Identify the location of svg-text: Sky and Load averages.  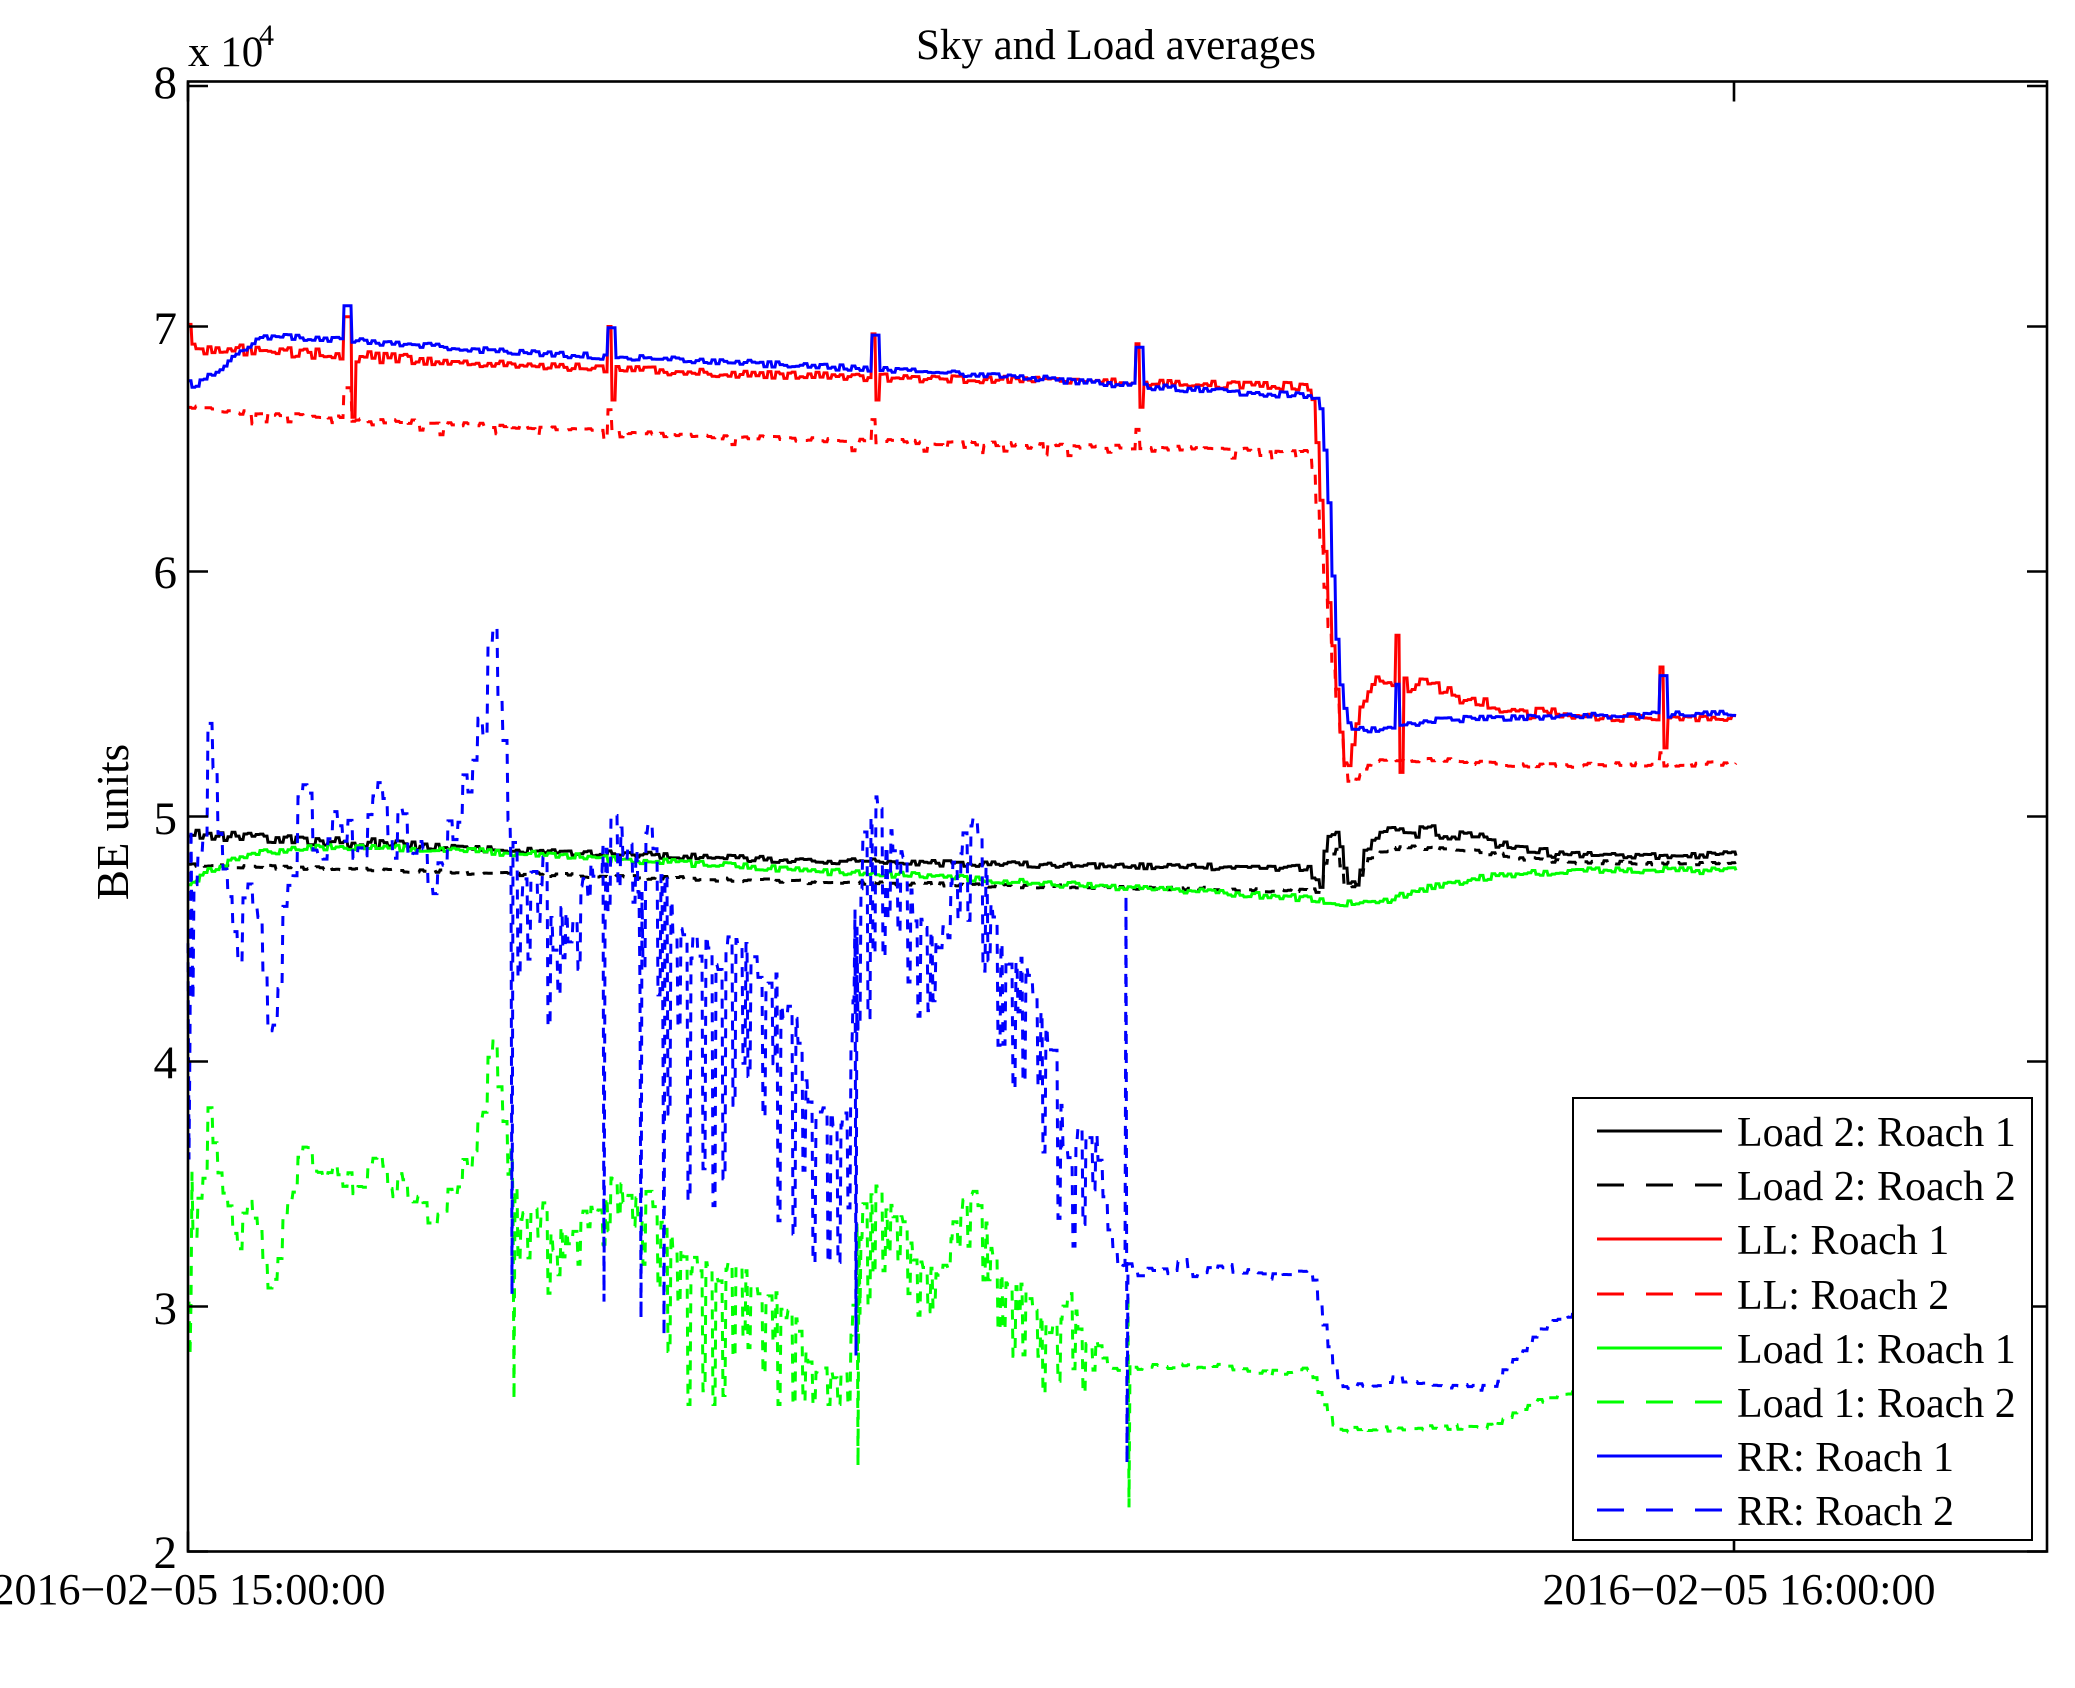
(1116, 45).